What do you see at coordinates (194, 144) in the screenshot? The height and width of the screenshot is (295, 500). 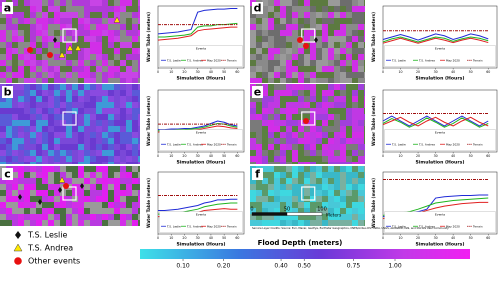 I see `legend-label: T.S. Andrea` at bounding box center [194, 144].